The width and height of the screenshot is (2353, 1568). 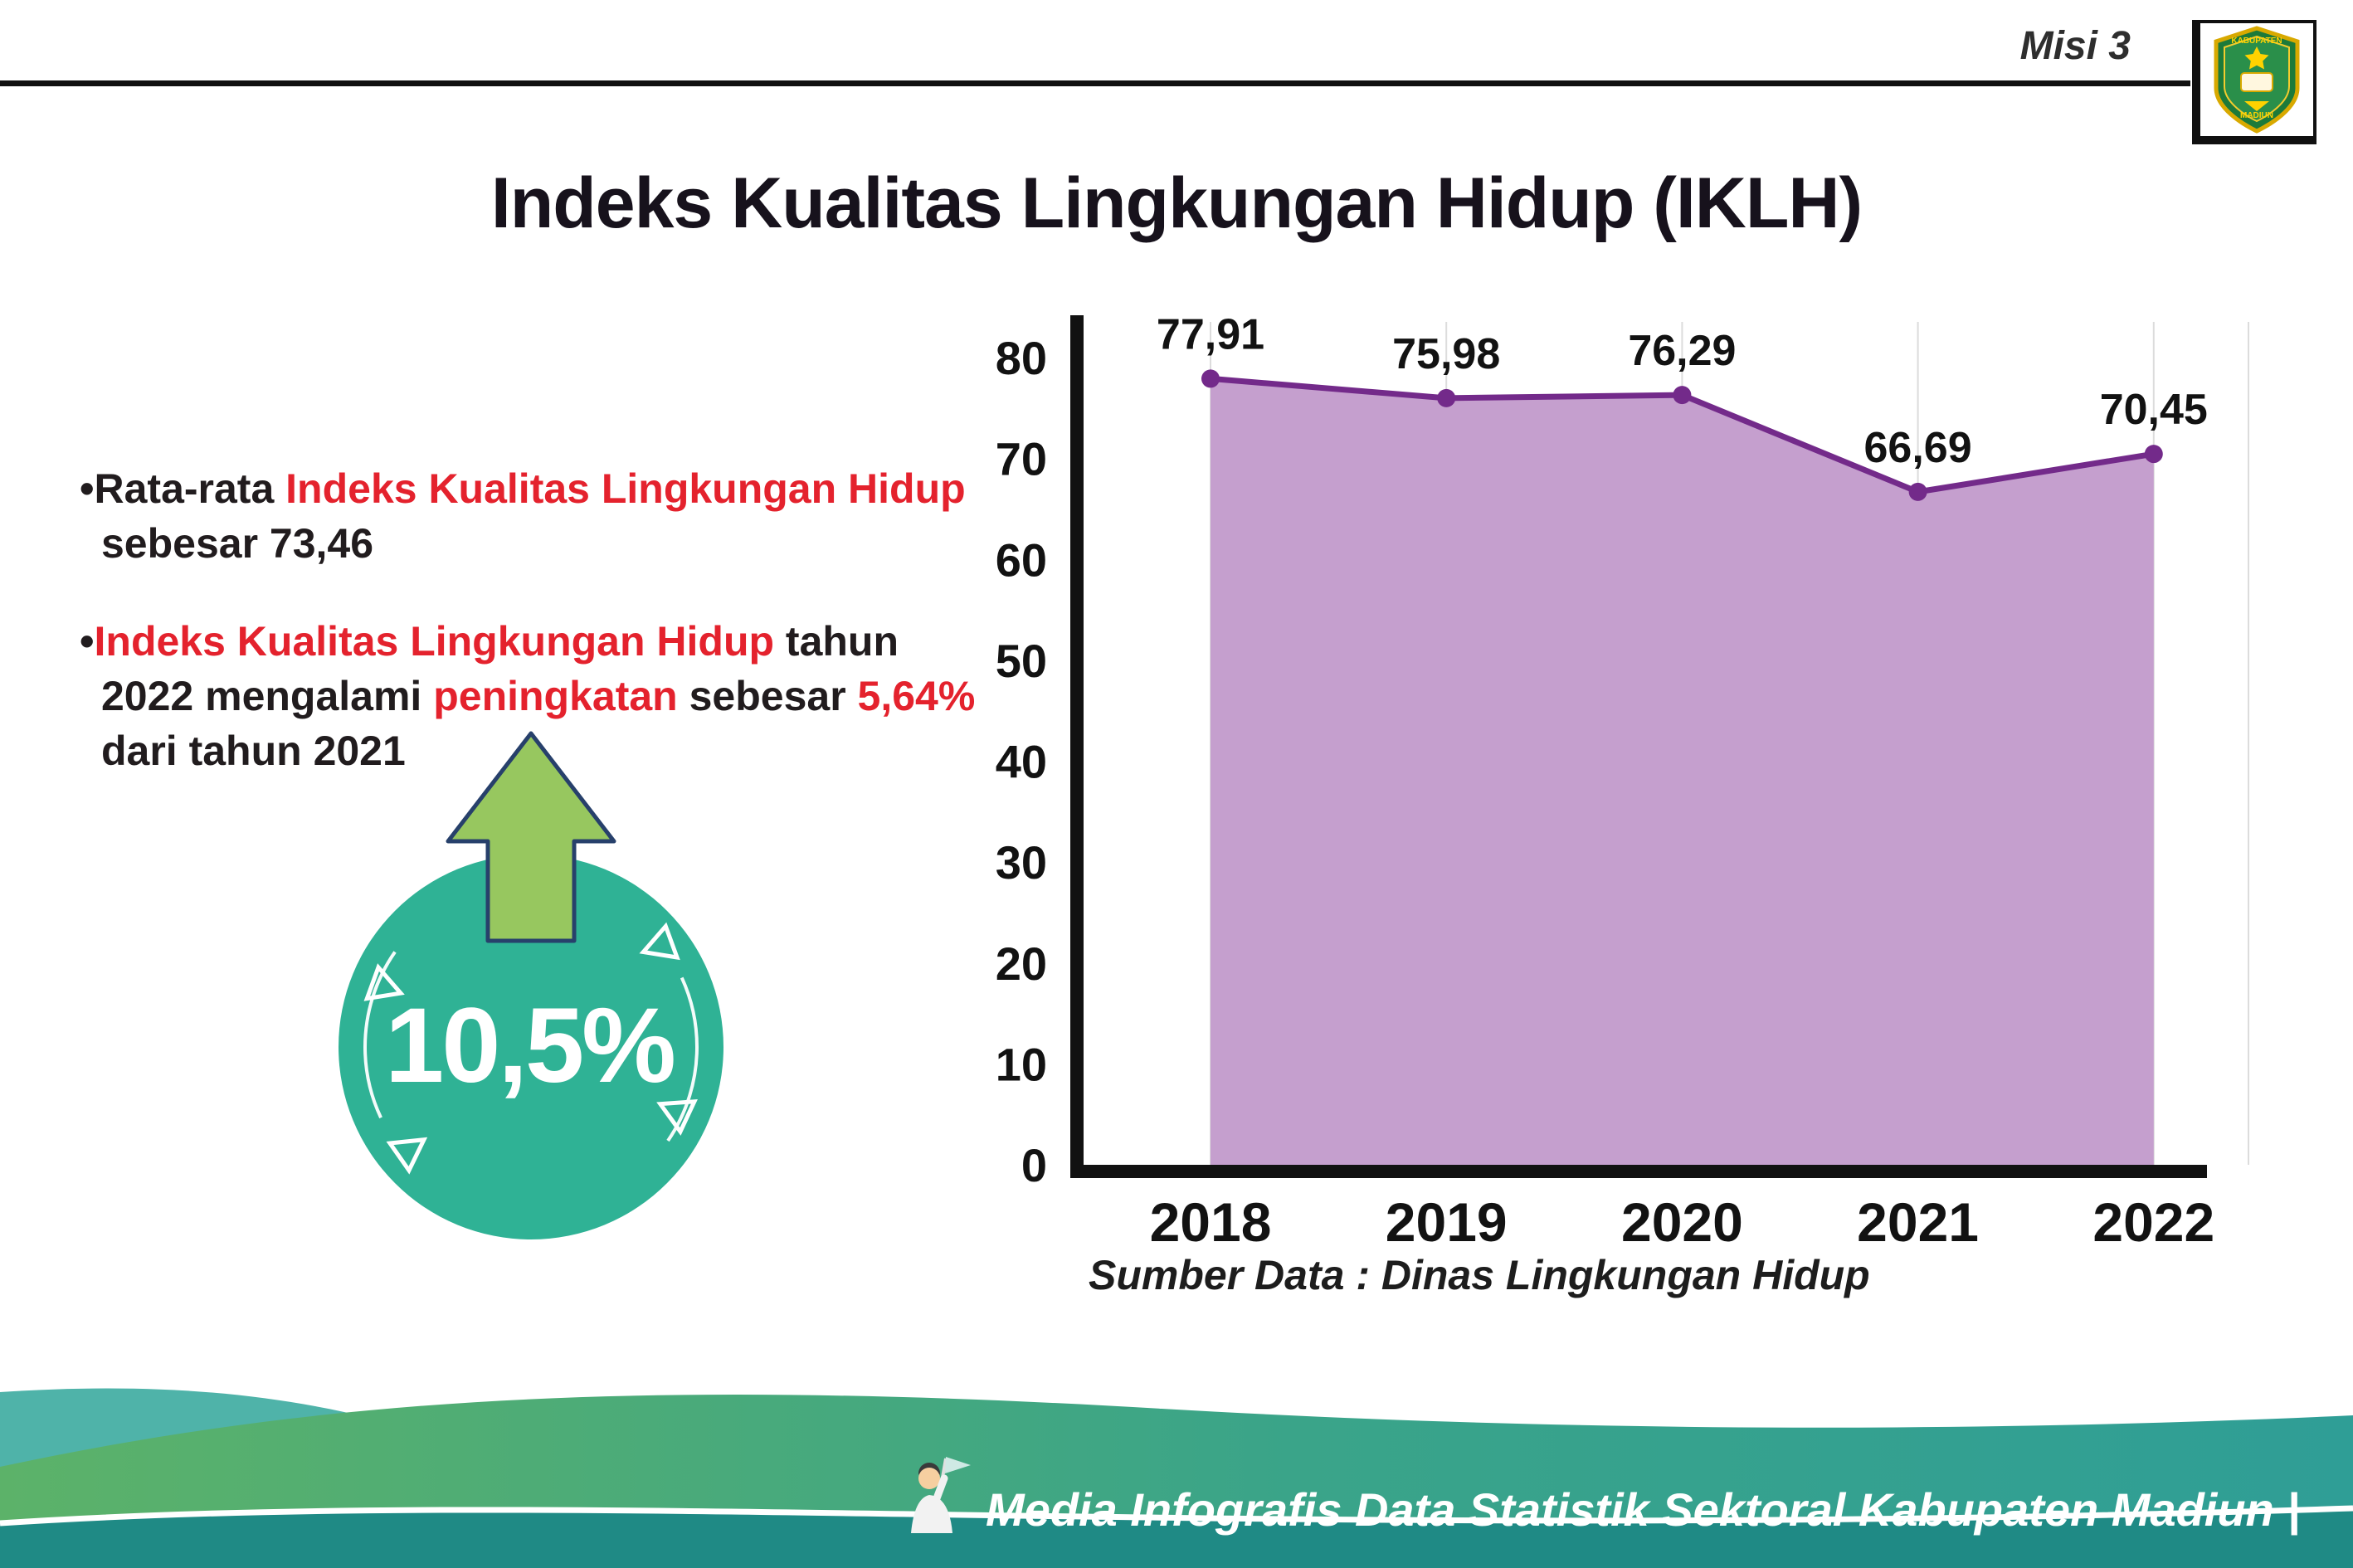 What do you see at coordinates (1021, 661) in the screenshot?
I see `y-tick-label: 50` at bounding box center [1021, 661].